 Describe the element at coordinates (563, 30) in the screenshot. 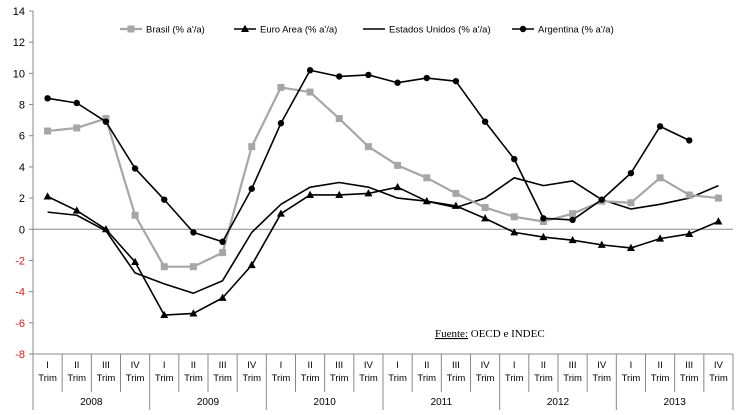

I see `legend-item: Argentina (% a'/a)` at that location.